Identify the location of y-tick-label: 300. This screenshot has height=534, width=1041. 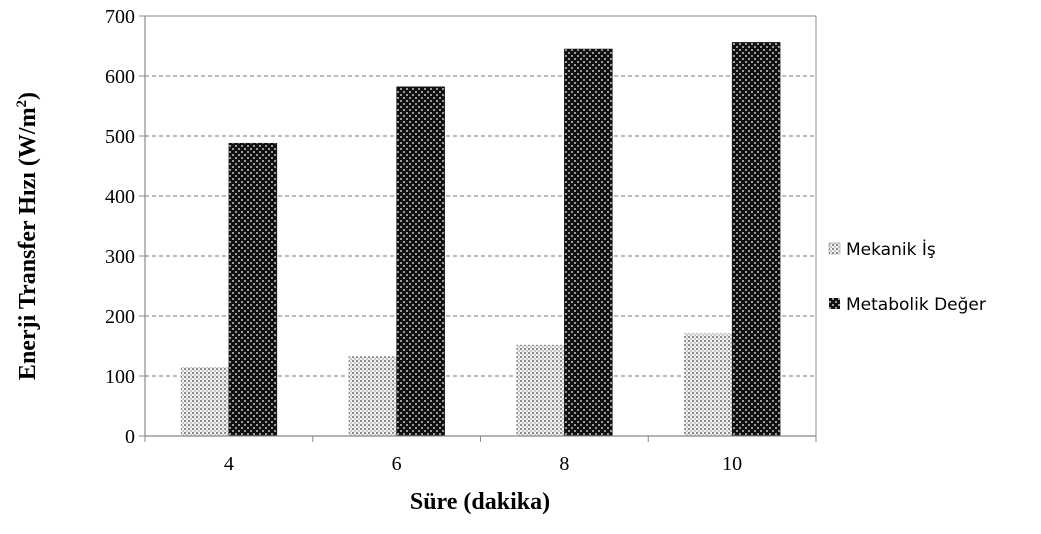
(120, 257).